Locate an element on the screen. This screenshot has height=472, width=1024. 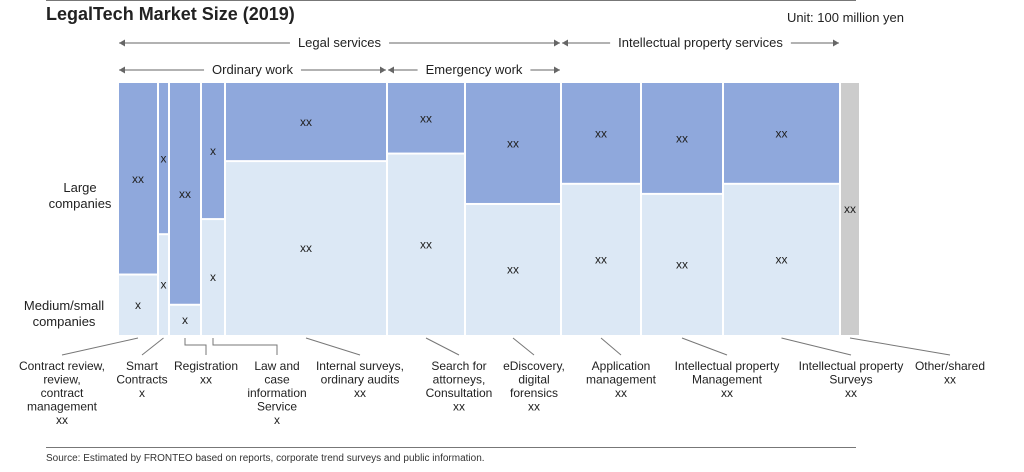
category-label: Surveys is located at coordinates (850, 380).